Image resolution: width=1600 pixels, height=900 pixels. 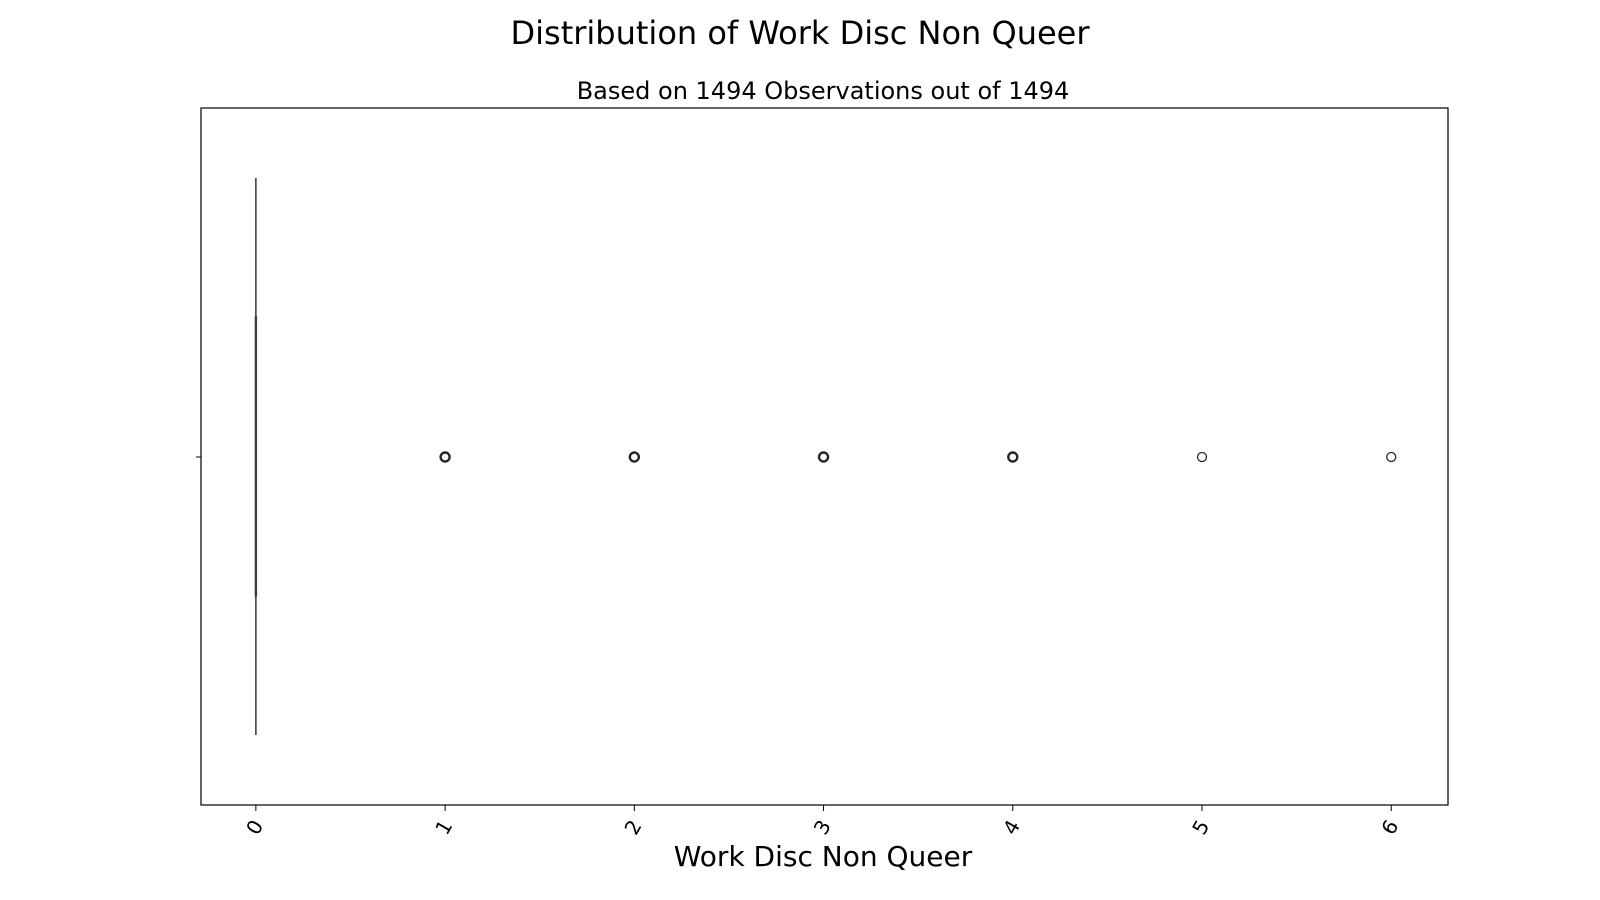 I want to click on x-tick-label: 3, so click(x=822, y=827).